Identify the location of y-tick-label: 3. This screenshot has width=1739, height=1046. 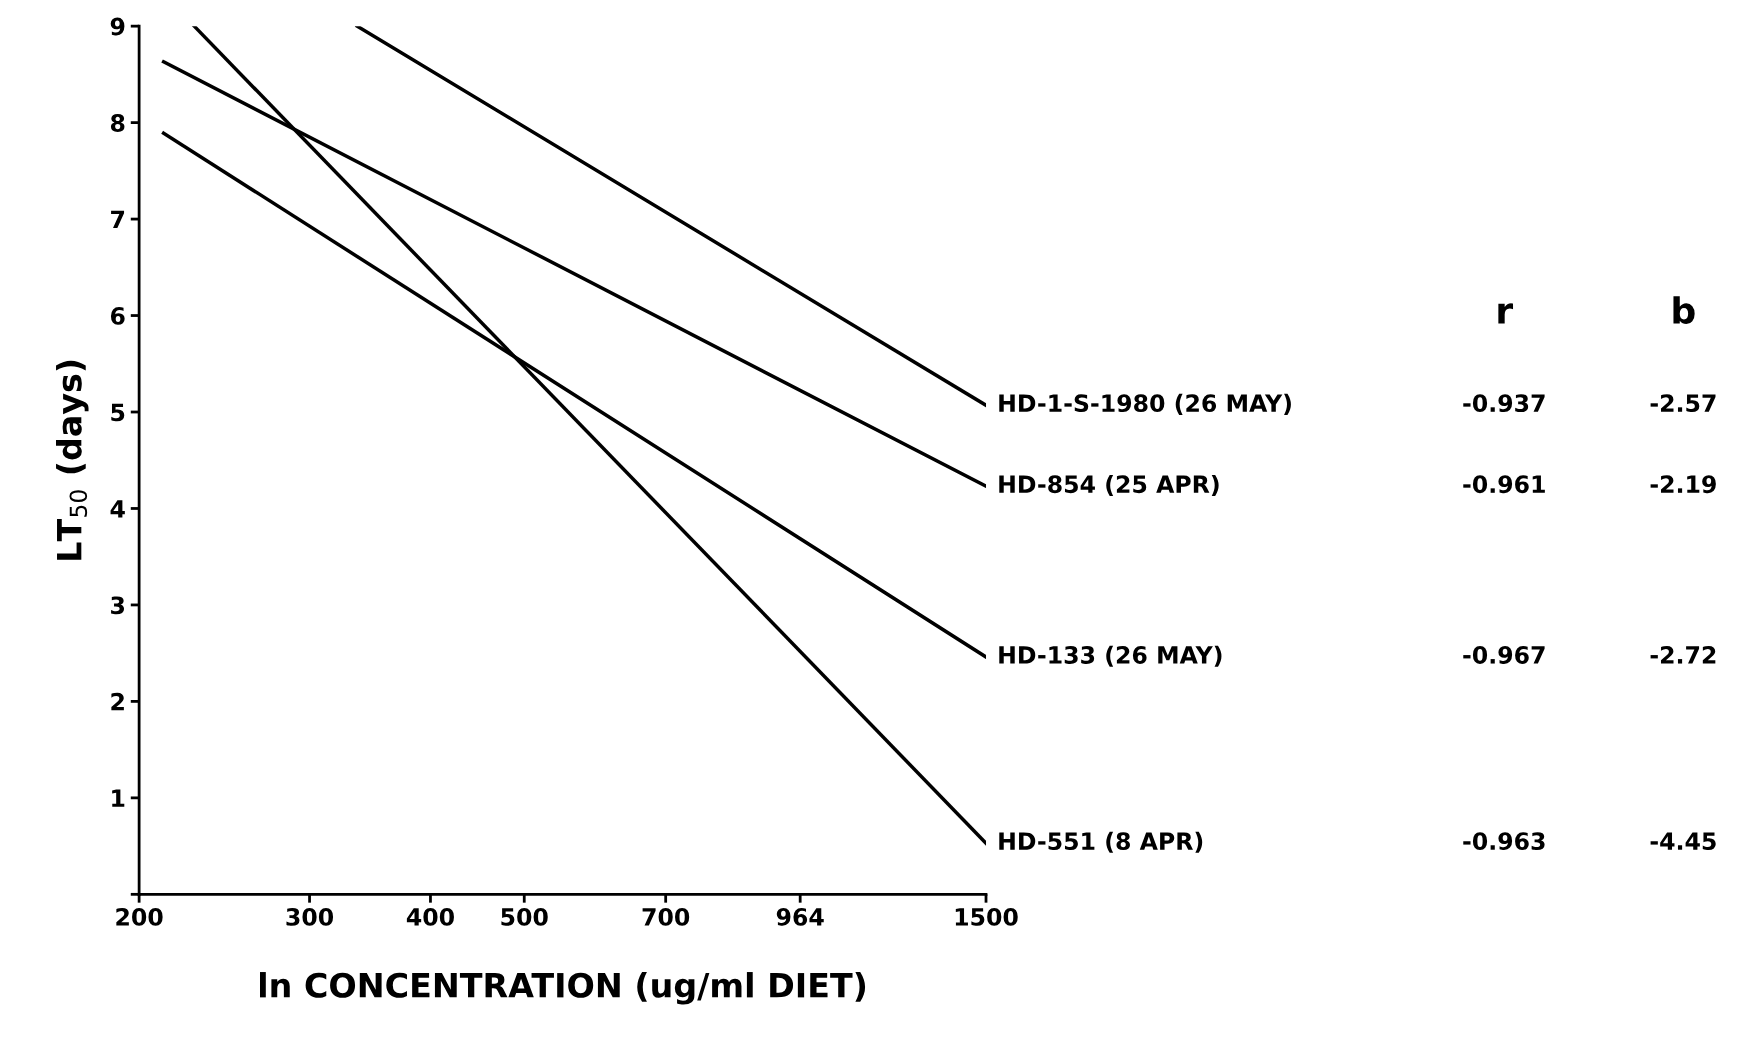
(118, 605).